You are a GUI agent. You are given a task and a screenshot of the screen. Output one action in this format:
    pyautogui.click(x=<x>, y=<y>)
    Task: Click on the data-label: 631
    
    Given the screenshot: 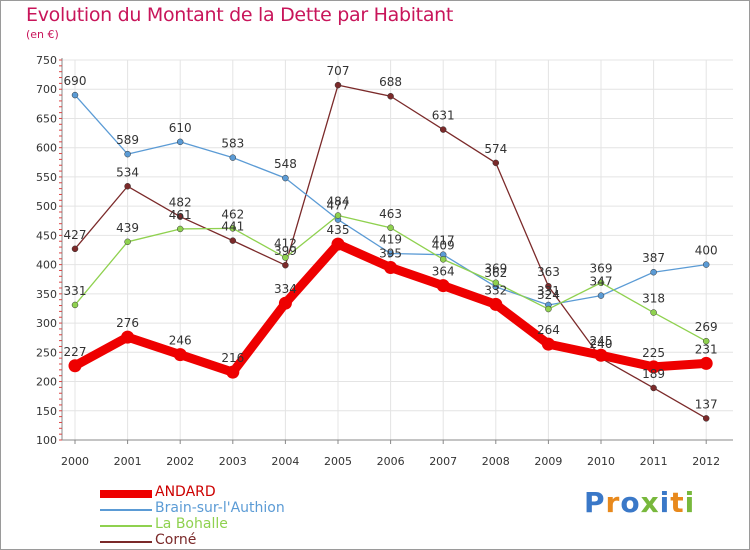 What is the action you would take?
    pyautogui.click(x=443, y=116)
    